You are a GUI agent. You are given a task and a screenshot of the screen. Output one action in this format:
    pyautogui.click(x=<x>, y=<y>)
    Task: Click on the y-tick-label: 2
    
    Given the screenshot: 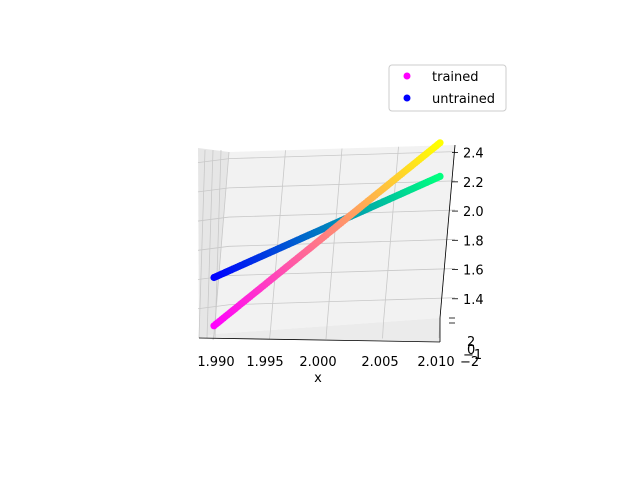 What is the action you would take?
    pyautogui.click(x=471, y=342)
    